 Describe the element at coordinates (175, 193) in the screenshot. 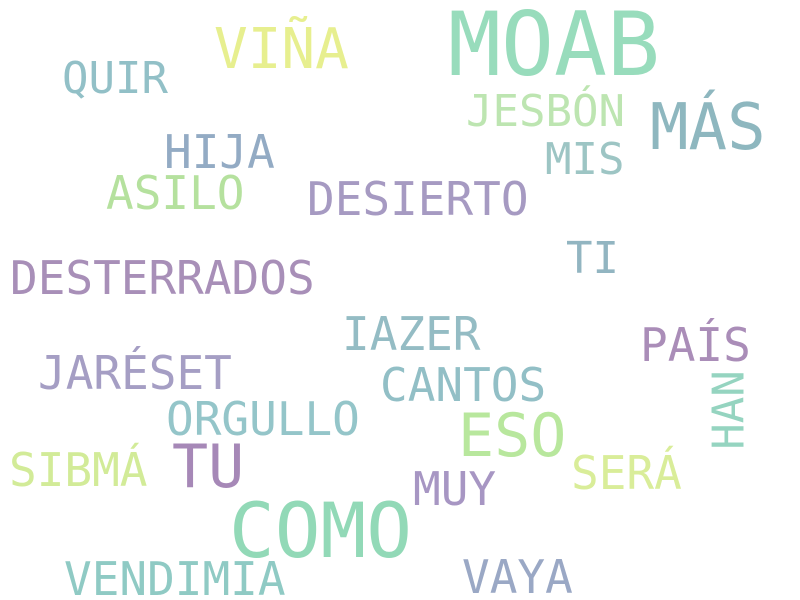

I see `word-asilo: ASILO` at that location.